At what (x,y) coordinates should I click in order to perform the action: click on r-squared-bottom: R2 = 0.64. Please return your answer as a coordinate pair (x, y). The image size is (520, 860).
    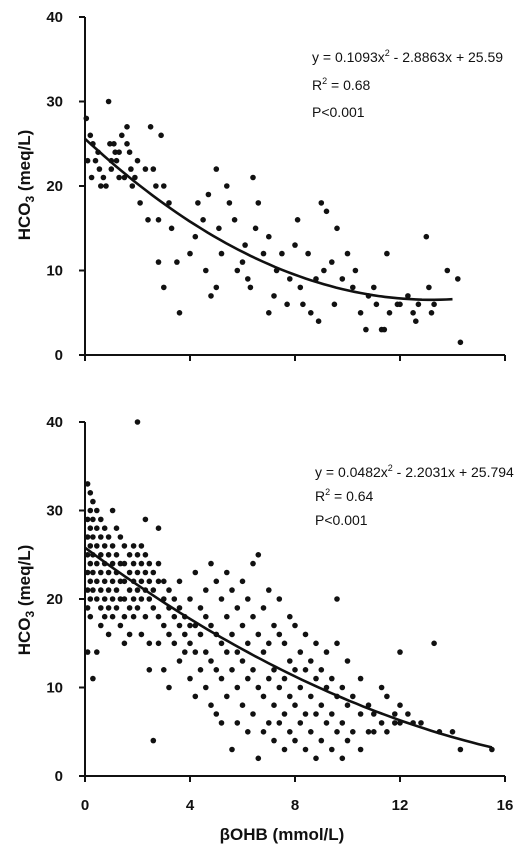
    Looking at the image, I should click on (344, 495).